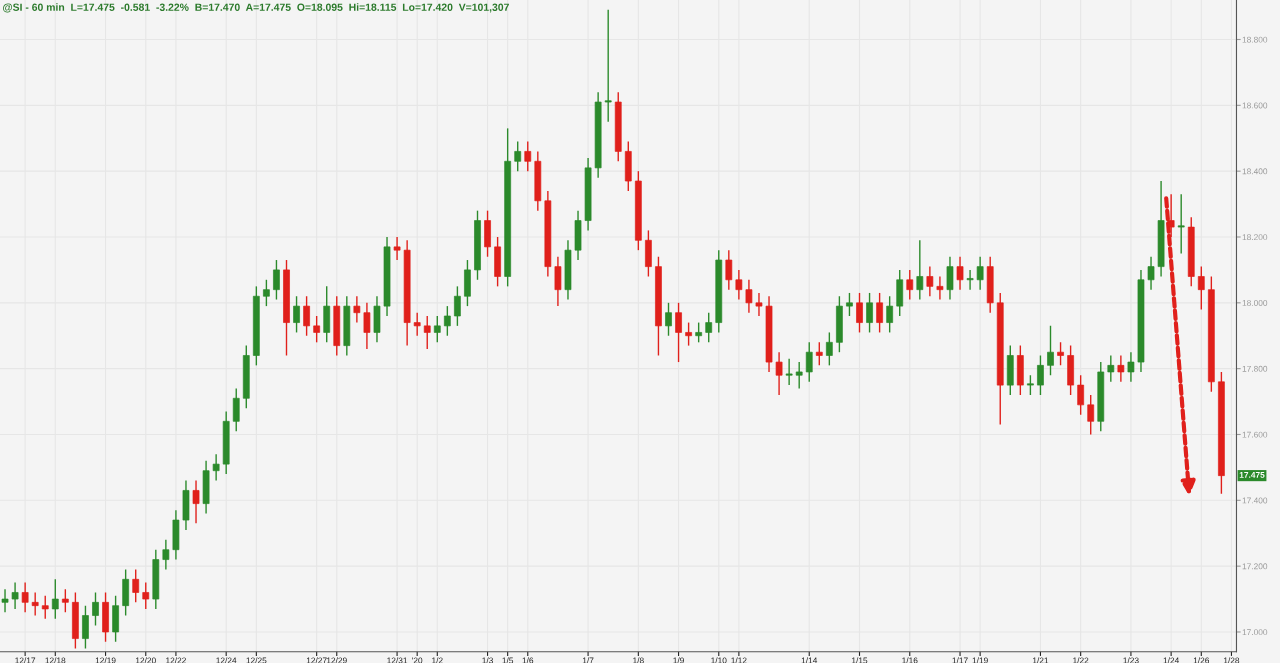 This screenshot has height=663, width=1280. Describe the element at coordinates (1255, 39) in the screenshot. I see `y-tick-label: 18.800` at that location.